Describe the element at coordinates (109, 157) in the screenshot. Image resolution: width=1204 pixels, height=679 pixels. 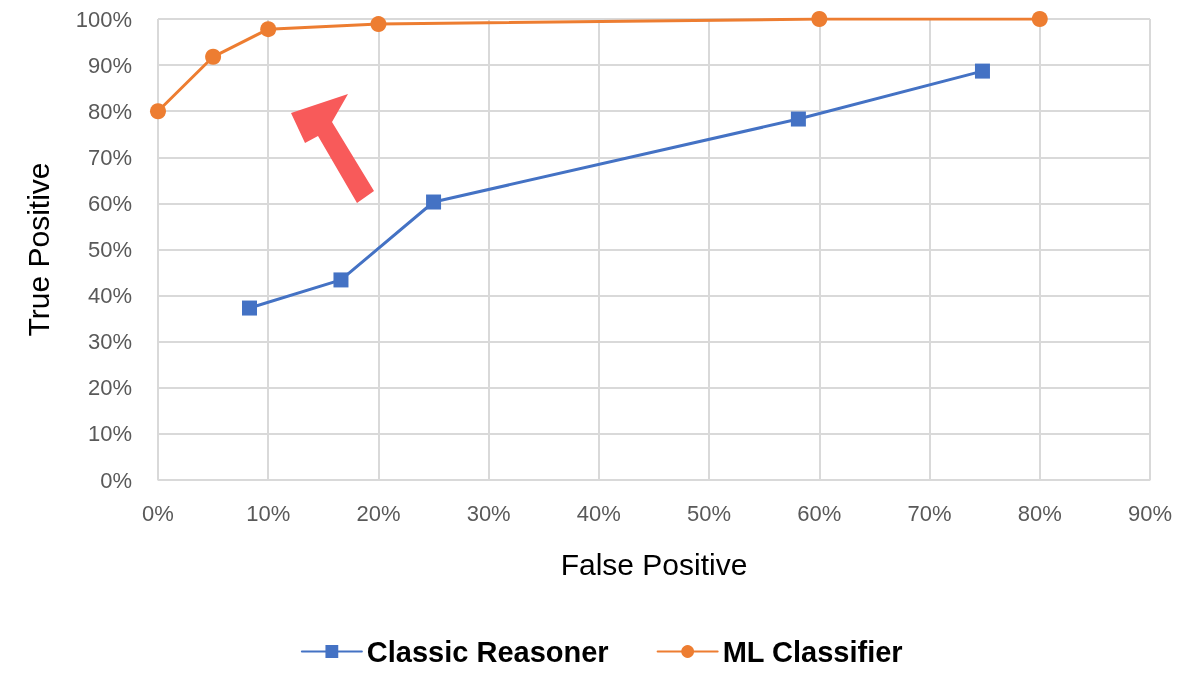
I see `y-tick-label: 70%` at that location.